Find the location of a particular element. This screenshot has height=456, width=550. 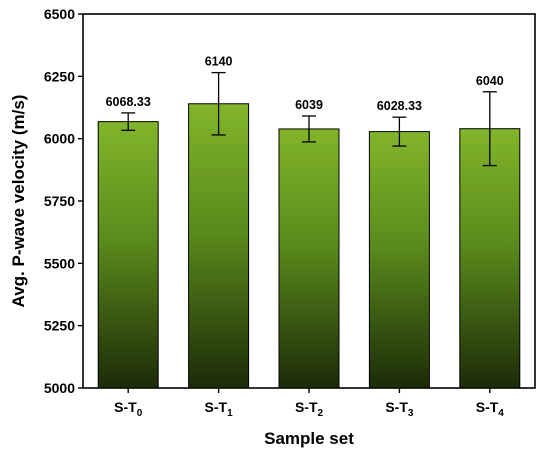

y-tick-label: 6250 is located at coordinates (59, 76).